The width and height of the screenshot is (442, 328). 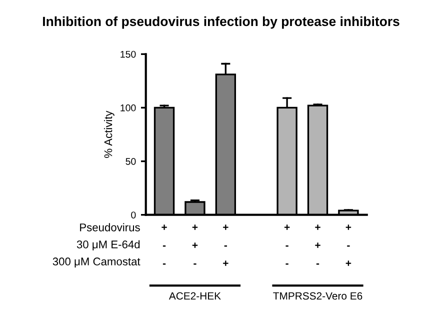 What do you see at coordinates (109, 134) in the screenshot?
I see `y-axis-title: % Activity` at bounding box center [109, 134].